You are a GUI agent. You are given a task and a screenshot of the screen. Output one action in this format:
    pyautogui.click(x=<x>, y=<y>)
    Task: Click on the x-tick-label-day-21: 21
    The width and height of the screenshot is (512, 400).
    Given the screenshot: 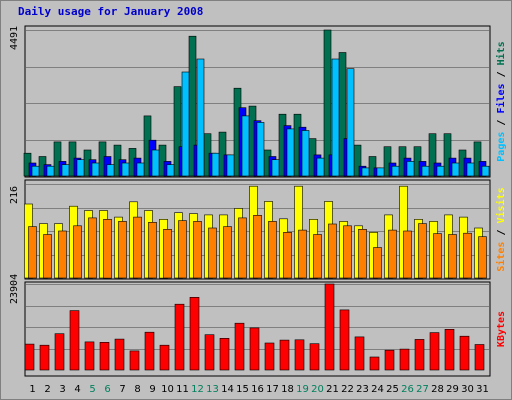 What is the action you would take?
    pyautogui.click(x=332, y=389)
    